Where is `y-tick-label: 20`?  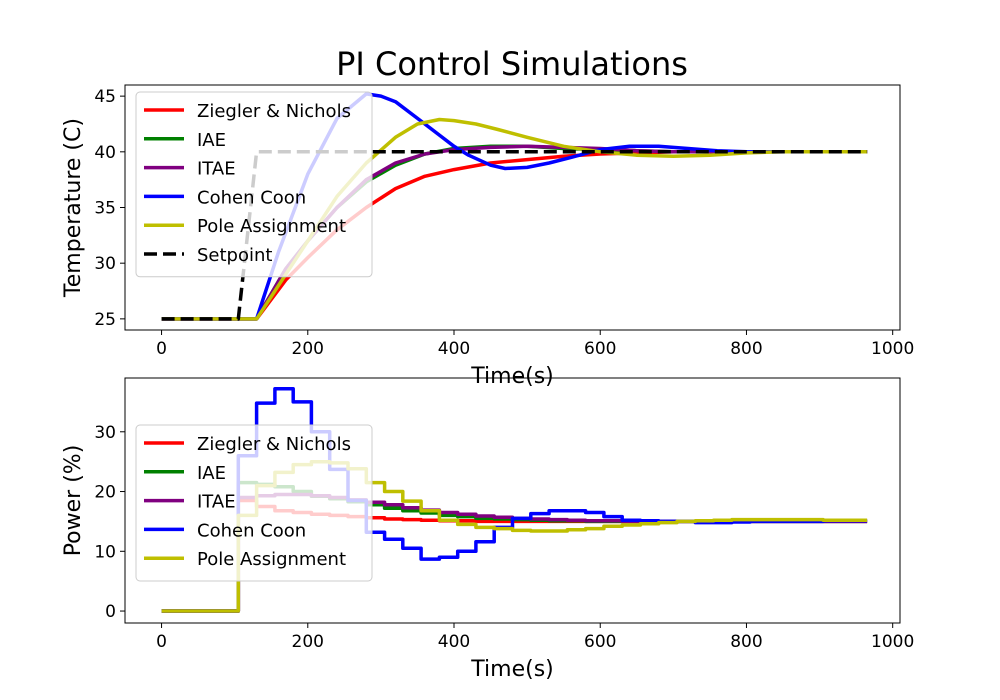 y-tick-label: 20 is located at coordinates (105, 493).